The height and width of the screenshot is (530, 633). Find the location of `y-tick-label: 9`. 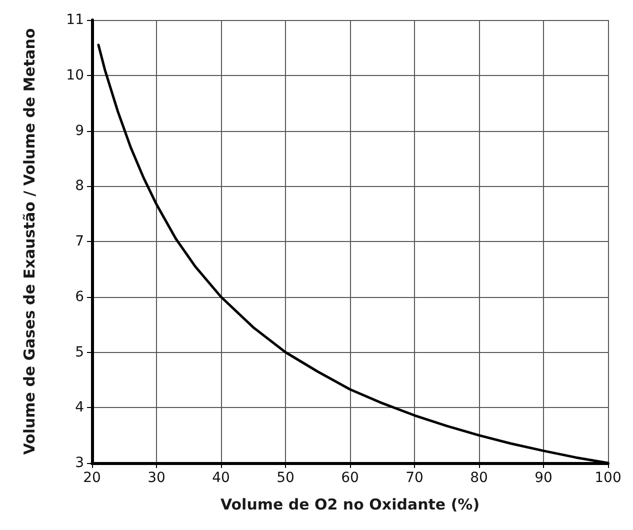

y-tick-label: 9 is located at coordinates (79, 130).